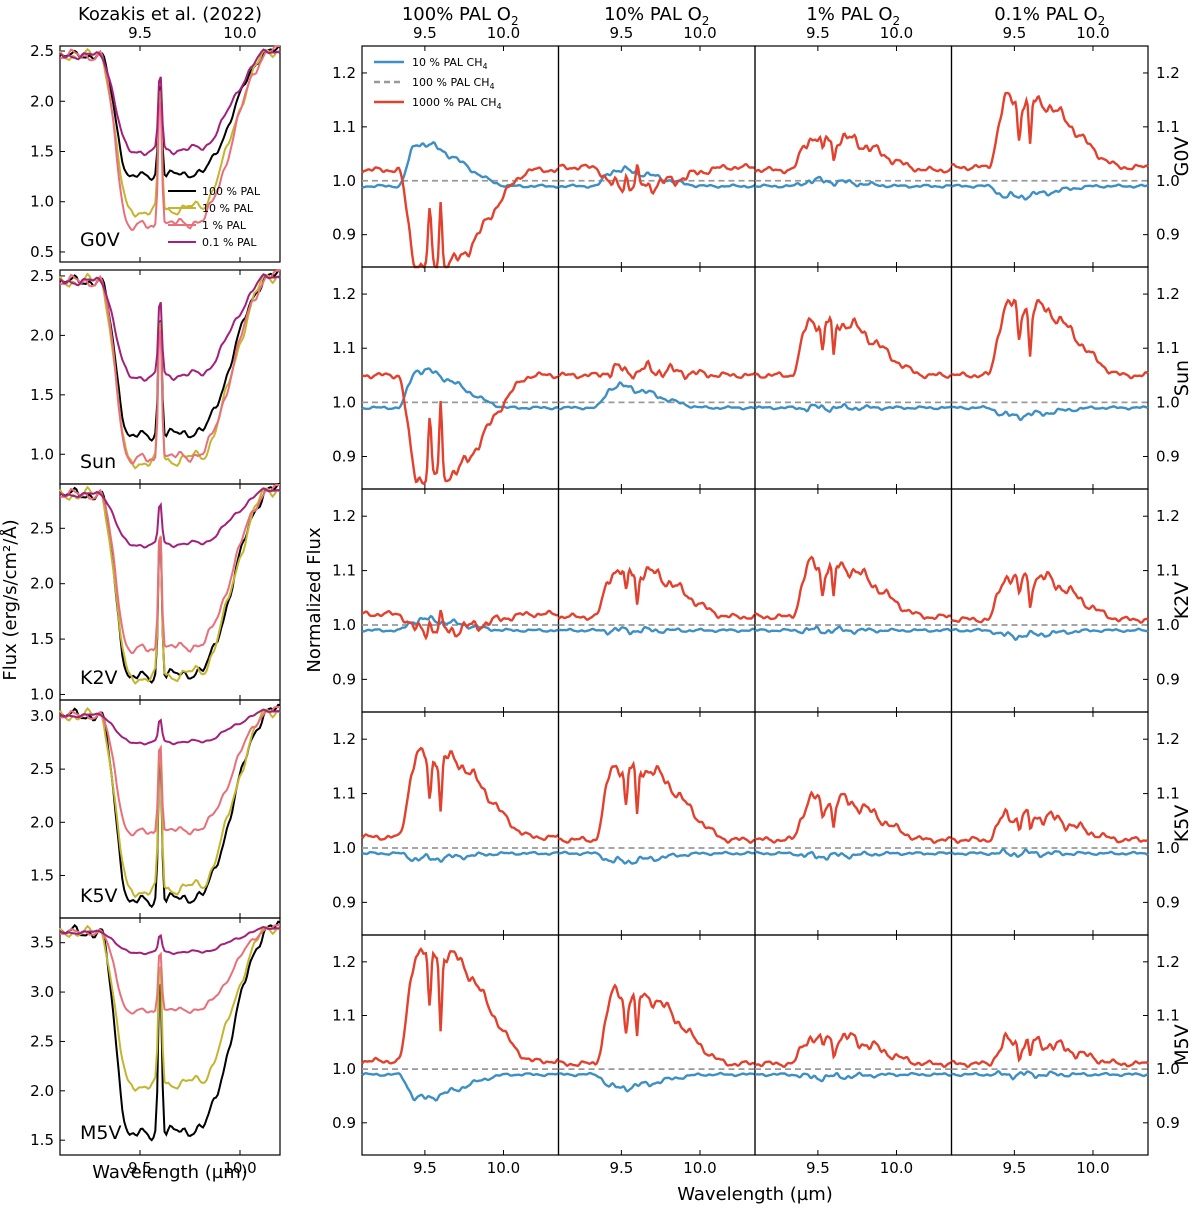 The image size is (1200, 1213). Describe the element at coordinates (457, 103) in the screenshot. I see `legend-label: 1000 % PAL CH4` at that location.